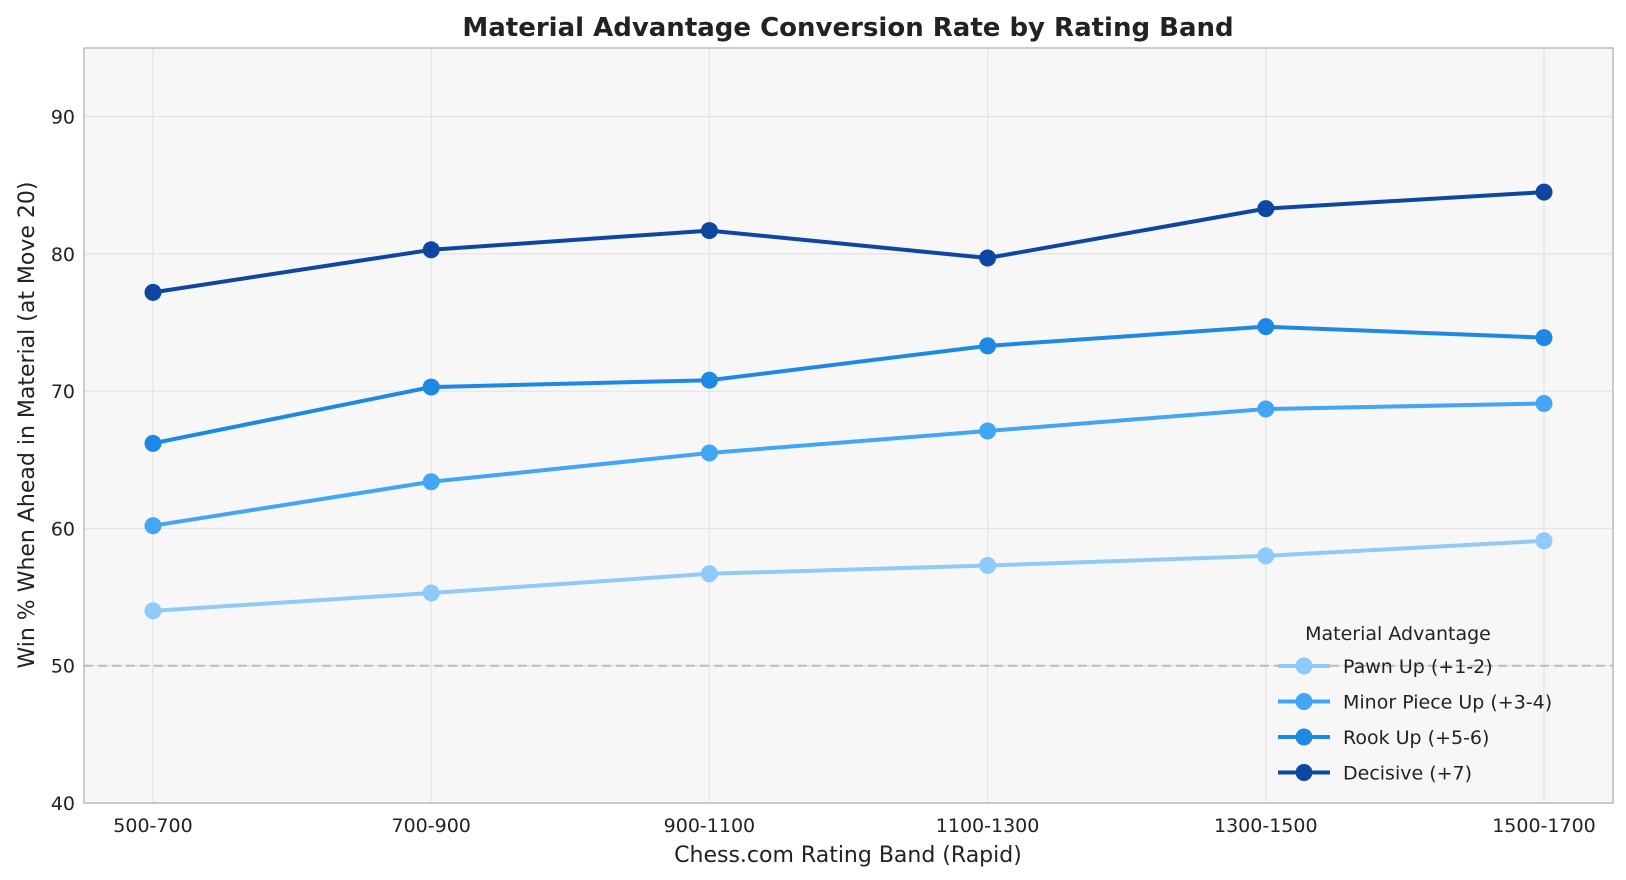 This screenshot has height=880, width=1626. I want to click on legend-label: Pawn Up (+1-2), so click(1418, 667).